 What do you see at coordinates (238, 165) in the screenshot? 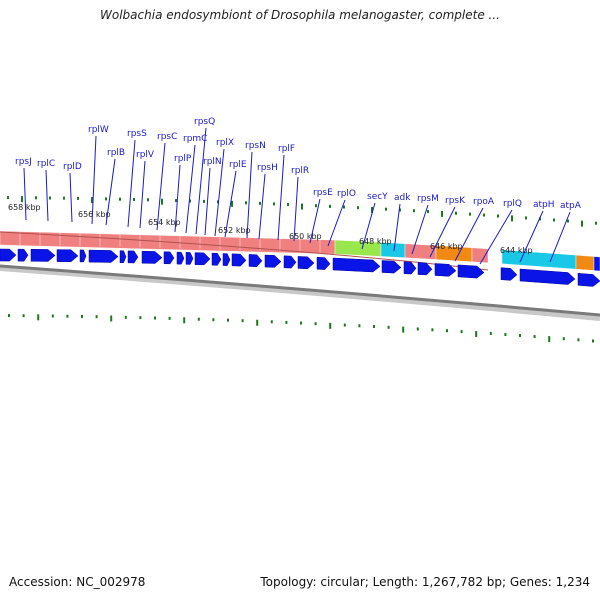
I see `gene-label: rplE` at bounding box center [238, 165].